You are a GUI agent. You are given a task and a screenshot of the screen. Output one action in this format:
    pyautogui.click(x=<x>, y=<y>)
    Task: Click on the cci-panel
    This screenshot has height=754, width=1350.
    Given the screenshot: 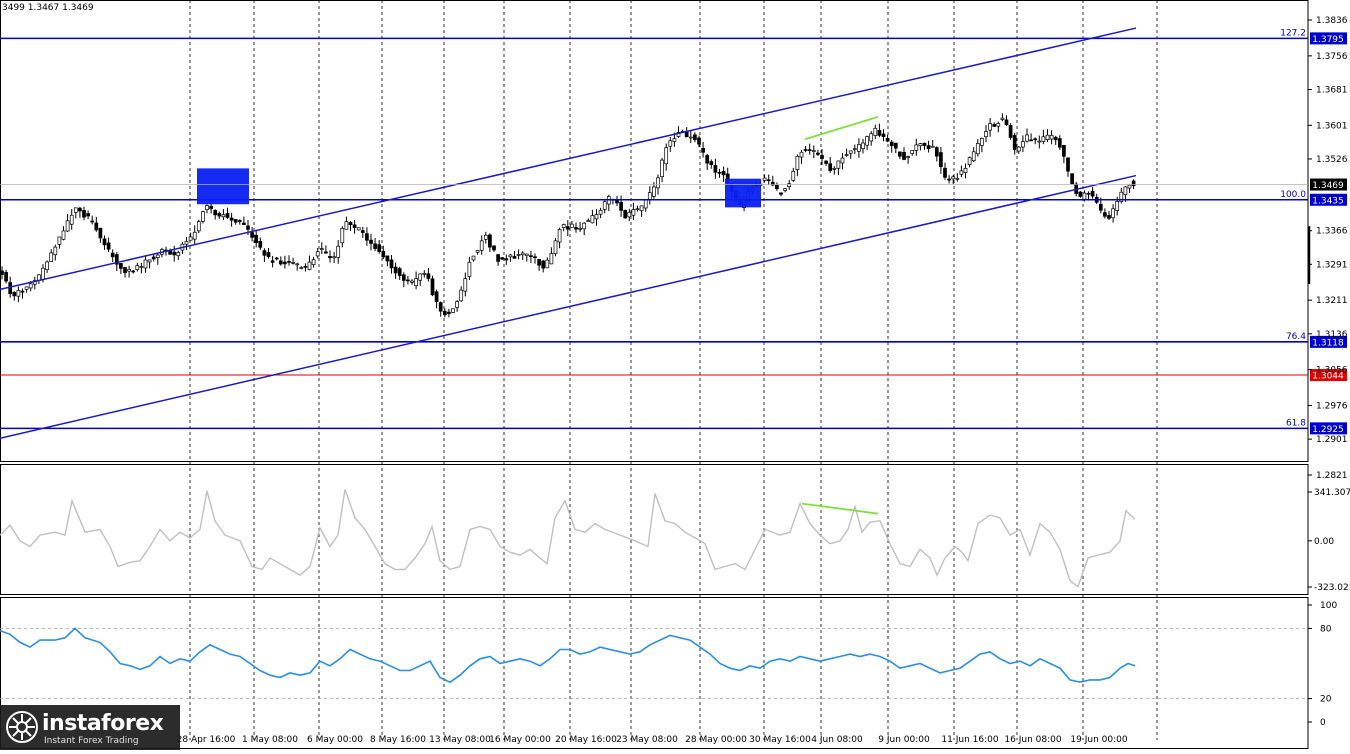 What is the action you would take?
    pyautogui.click(x=568, y=538)
    